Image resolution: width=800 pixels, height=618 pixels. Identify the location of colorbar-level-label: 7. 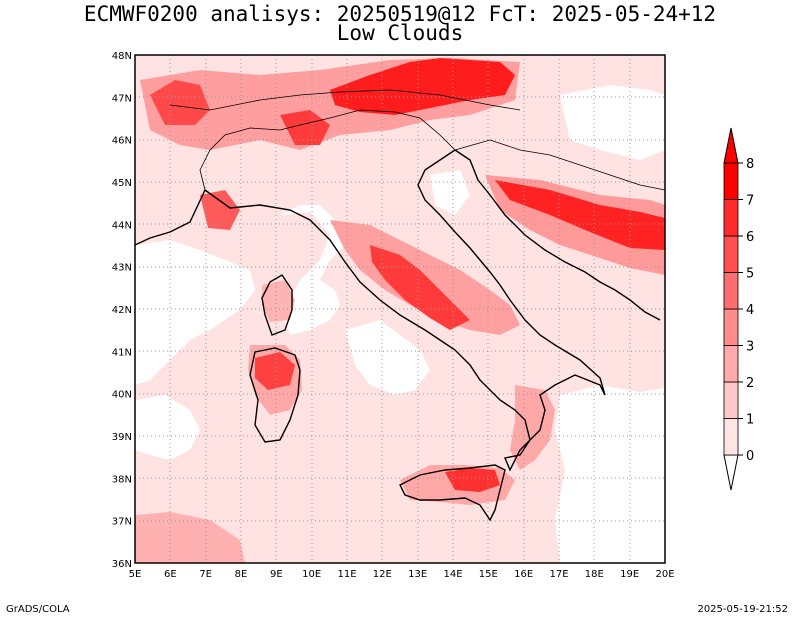
(750, 201).